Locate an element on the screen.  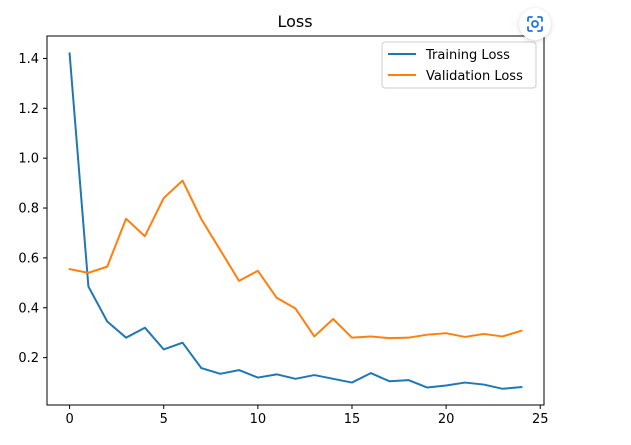
y-tick-label: 0.2 is located at coordinates (28, 358).